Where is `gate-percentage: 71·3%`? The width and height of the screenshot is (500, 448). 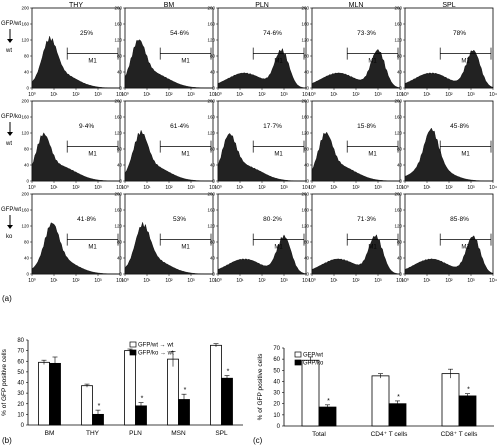
gate-percentage: 71·3% is located at coordinates (366, 219).